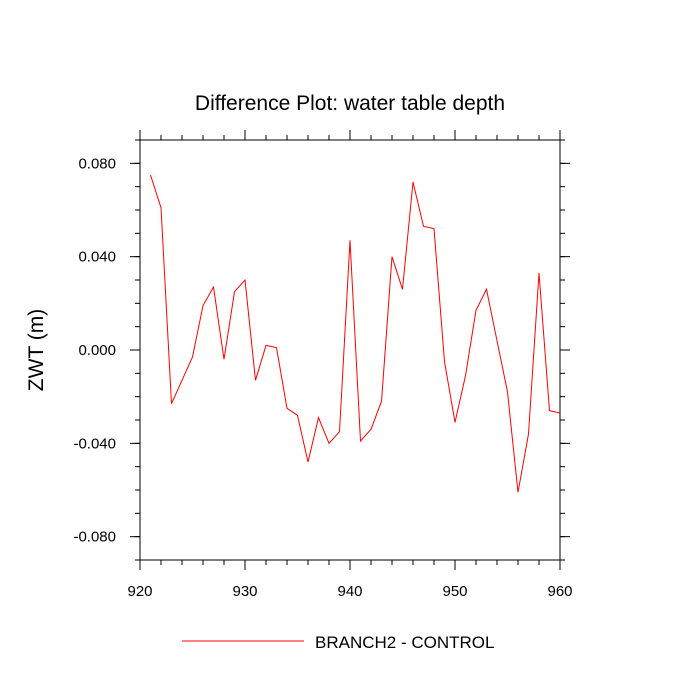 The image size is (700, 700). I want to click on y-tick-label: -0.040, so click(94, 443).